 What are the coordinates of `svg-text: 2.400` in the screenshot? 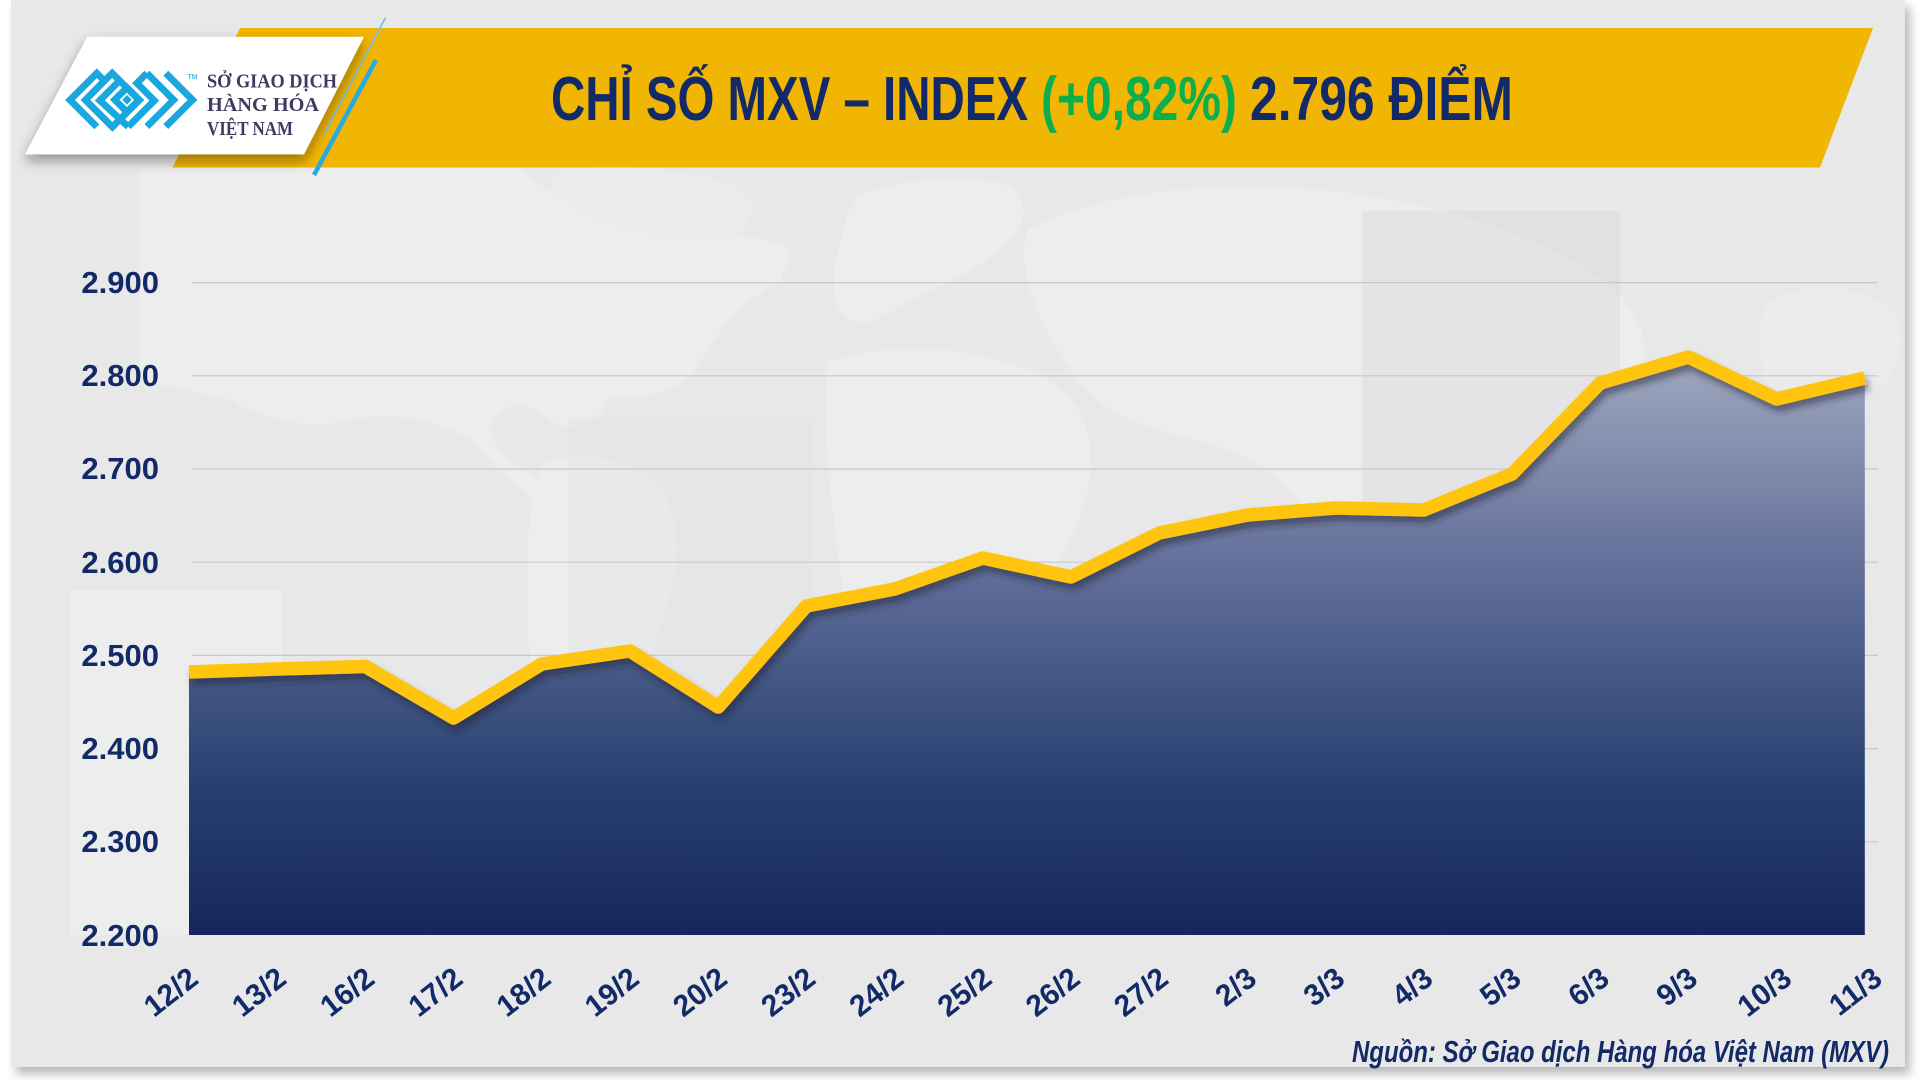 It's located at (120, 748).